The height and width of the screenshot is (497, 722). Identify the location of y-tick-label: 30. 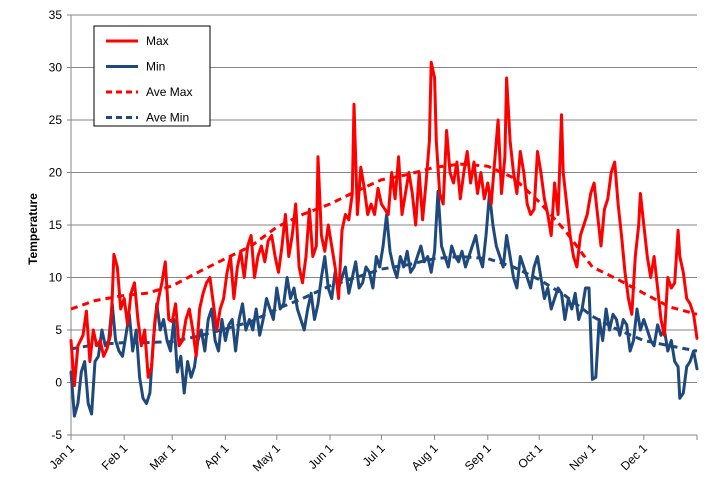
(56, 68).